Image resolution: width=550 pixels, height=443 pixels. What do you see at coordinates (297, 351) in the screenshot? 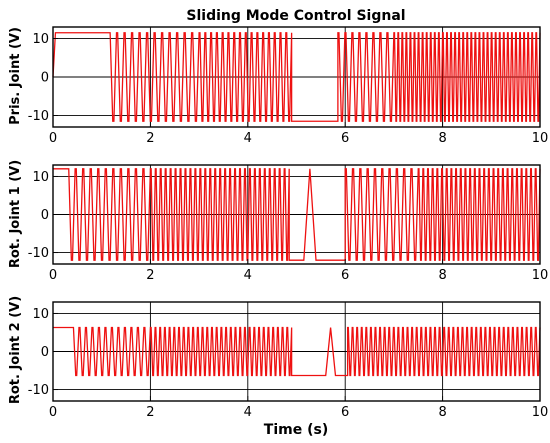
I see `control-signal-line` at bounding box center [297, 351].